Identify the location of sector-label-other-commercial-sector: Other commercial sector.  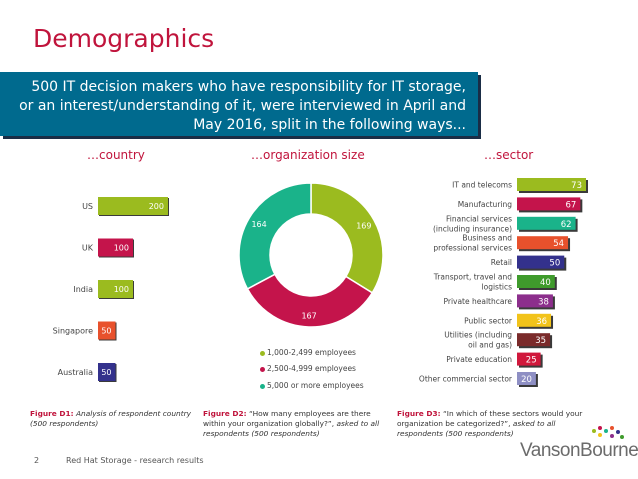
(466, 379).